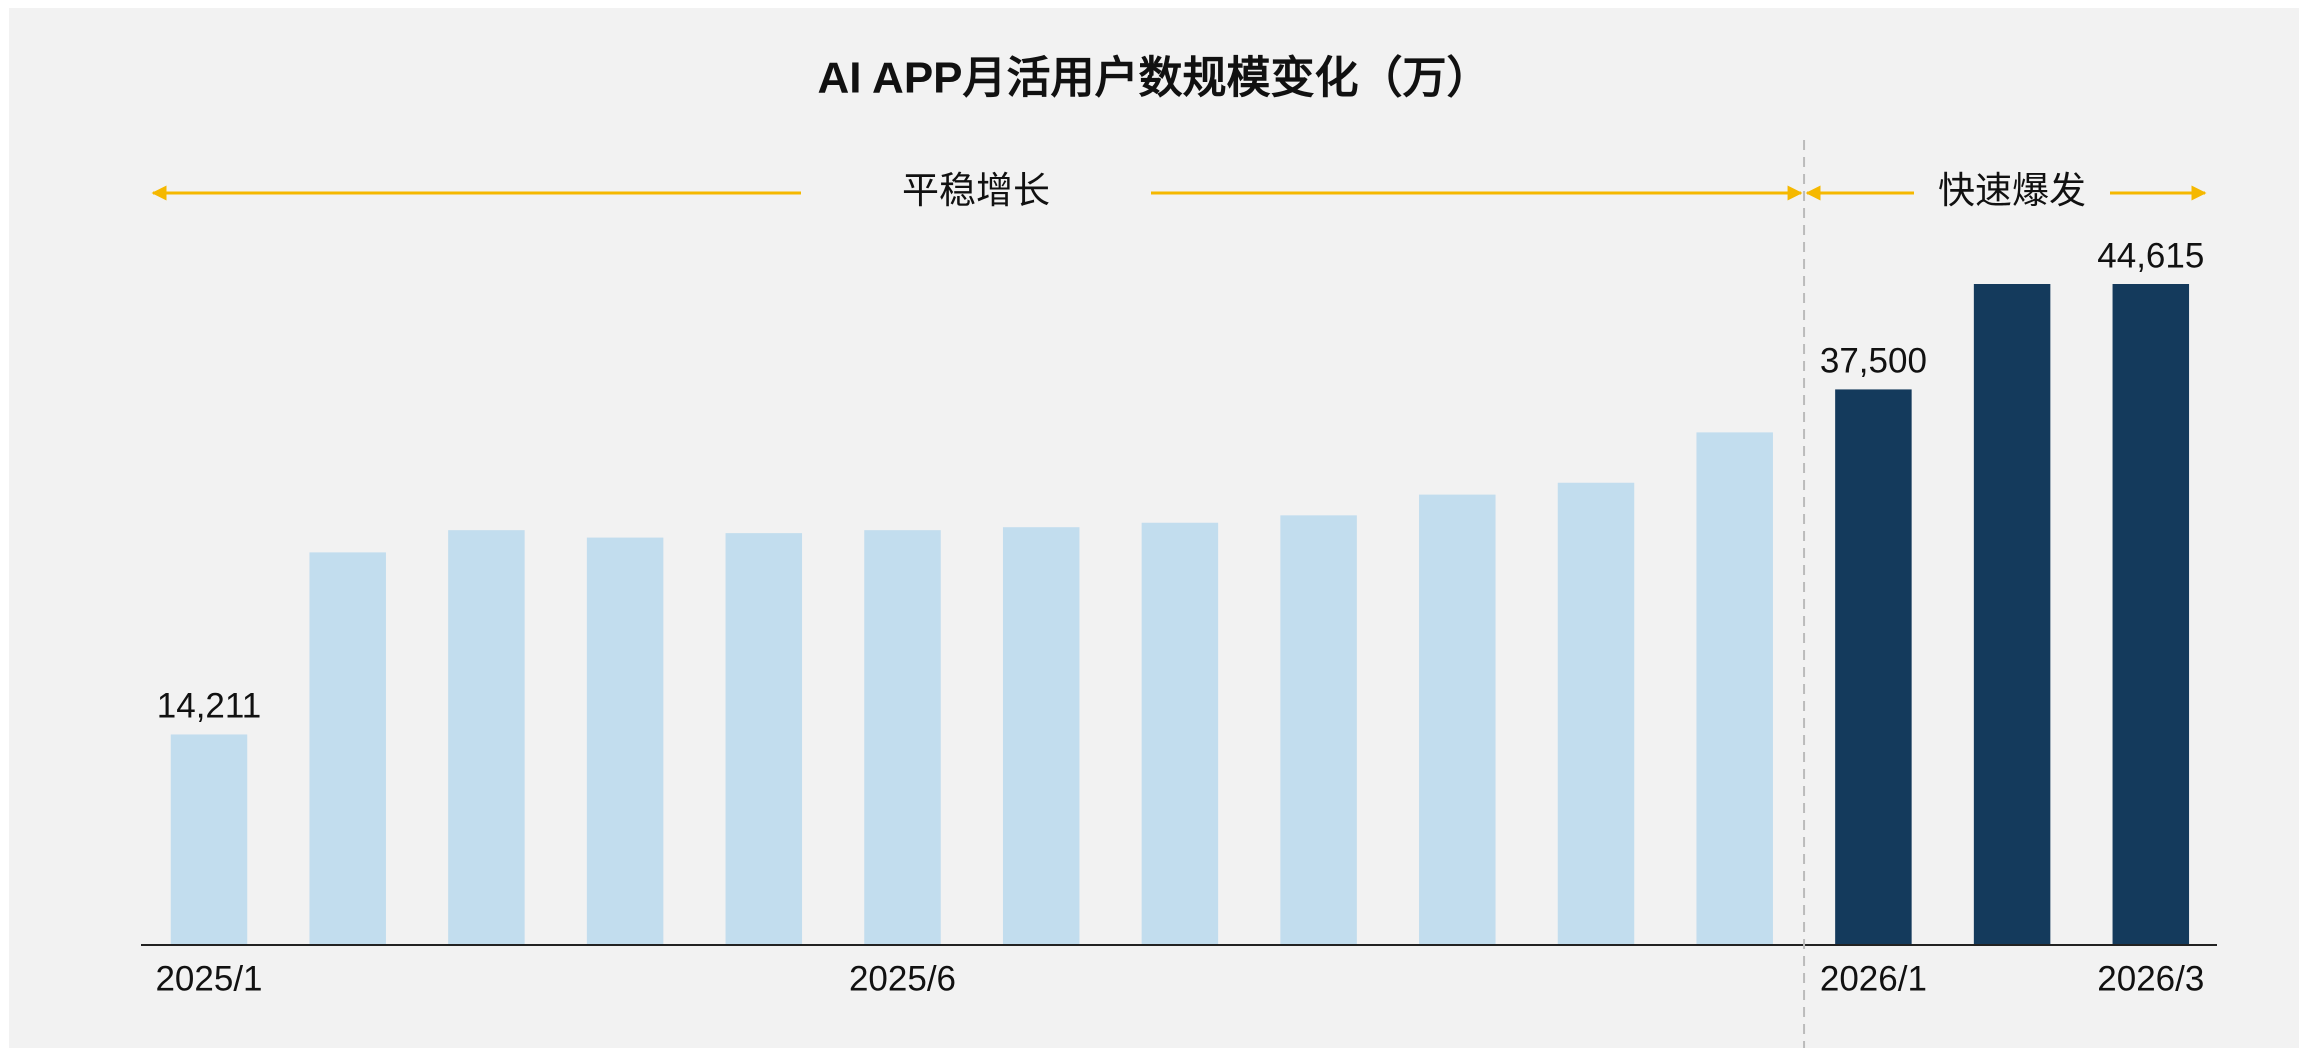 The image size is (2308, 1056). What do you see at coordinates (209, 706) in the screenshot?
I see `data-label: 14,211` at bounding box center [209, 706].